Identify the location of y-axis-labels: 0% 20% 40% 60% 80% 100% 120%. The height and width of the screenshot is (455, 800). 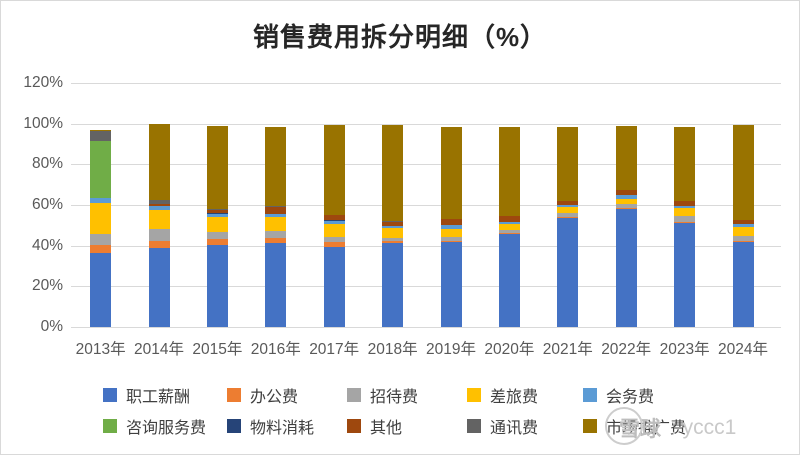
(32, 204).